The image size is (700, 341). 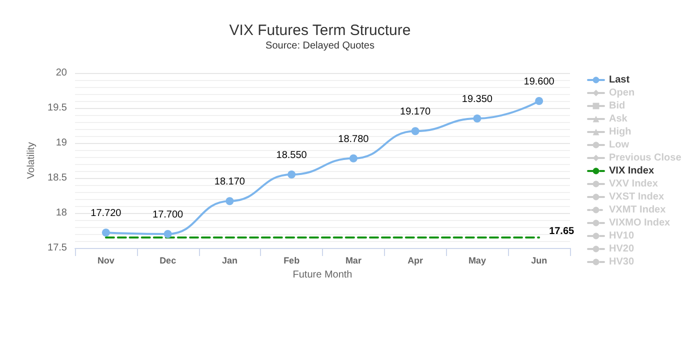 What do you see at coordinates (58, 248) in the screenshot?
I see `y-tick-label: 17.5` at bounding box center [58, 248].